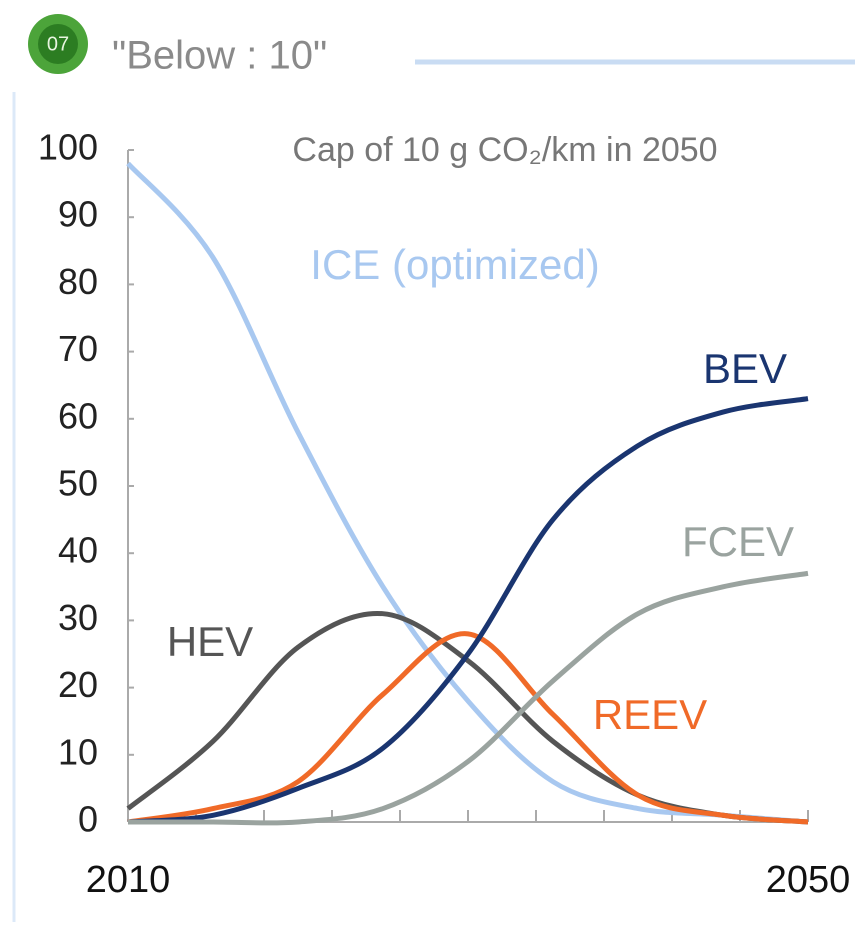 Image resolution: width=860 pixels, height=934 pixels. Describe the element at coordinates (88, 819) in the screenshot. I see `y-tick-label: 0` at that location.